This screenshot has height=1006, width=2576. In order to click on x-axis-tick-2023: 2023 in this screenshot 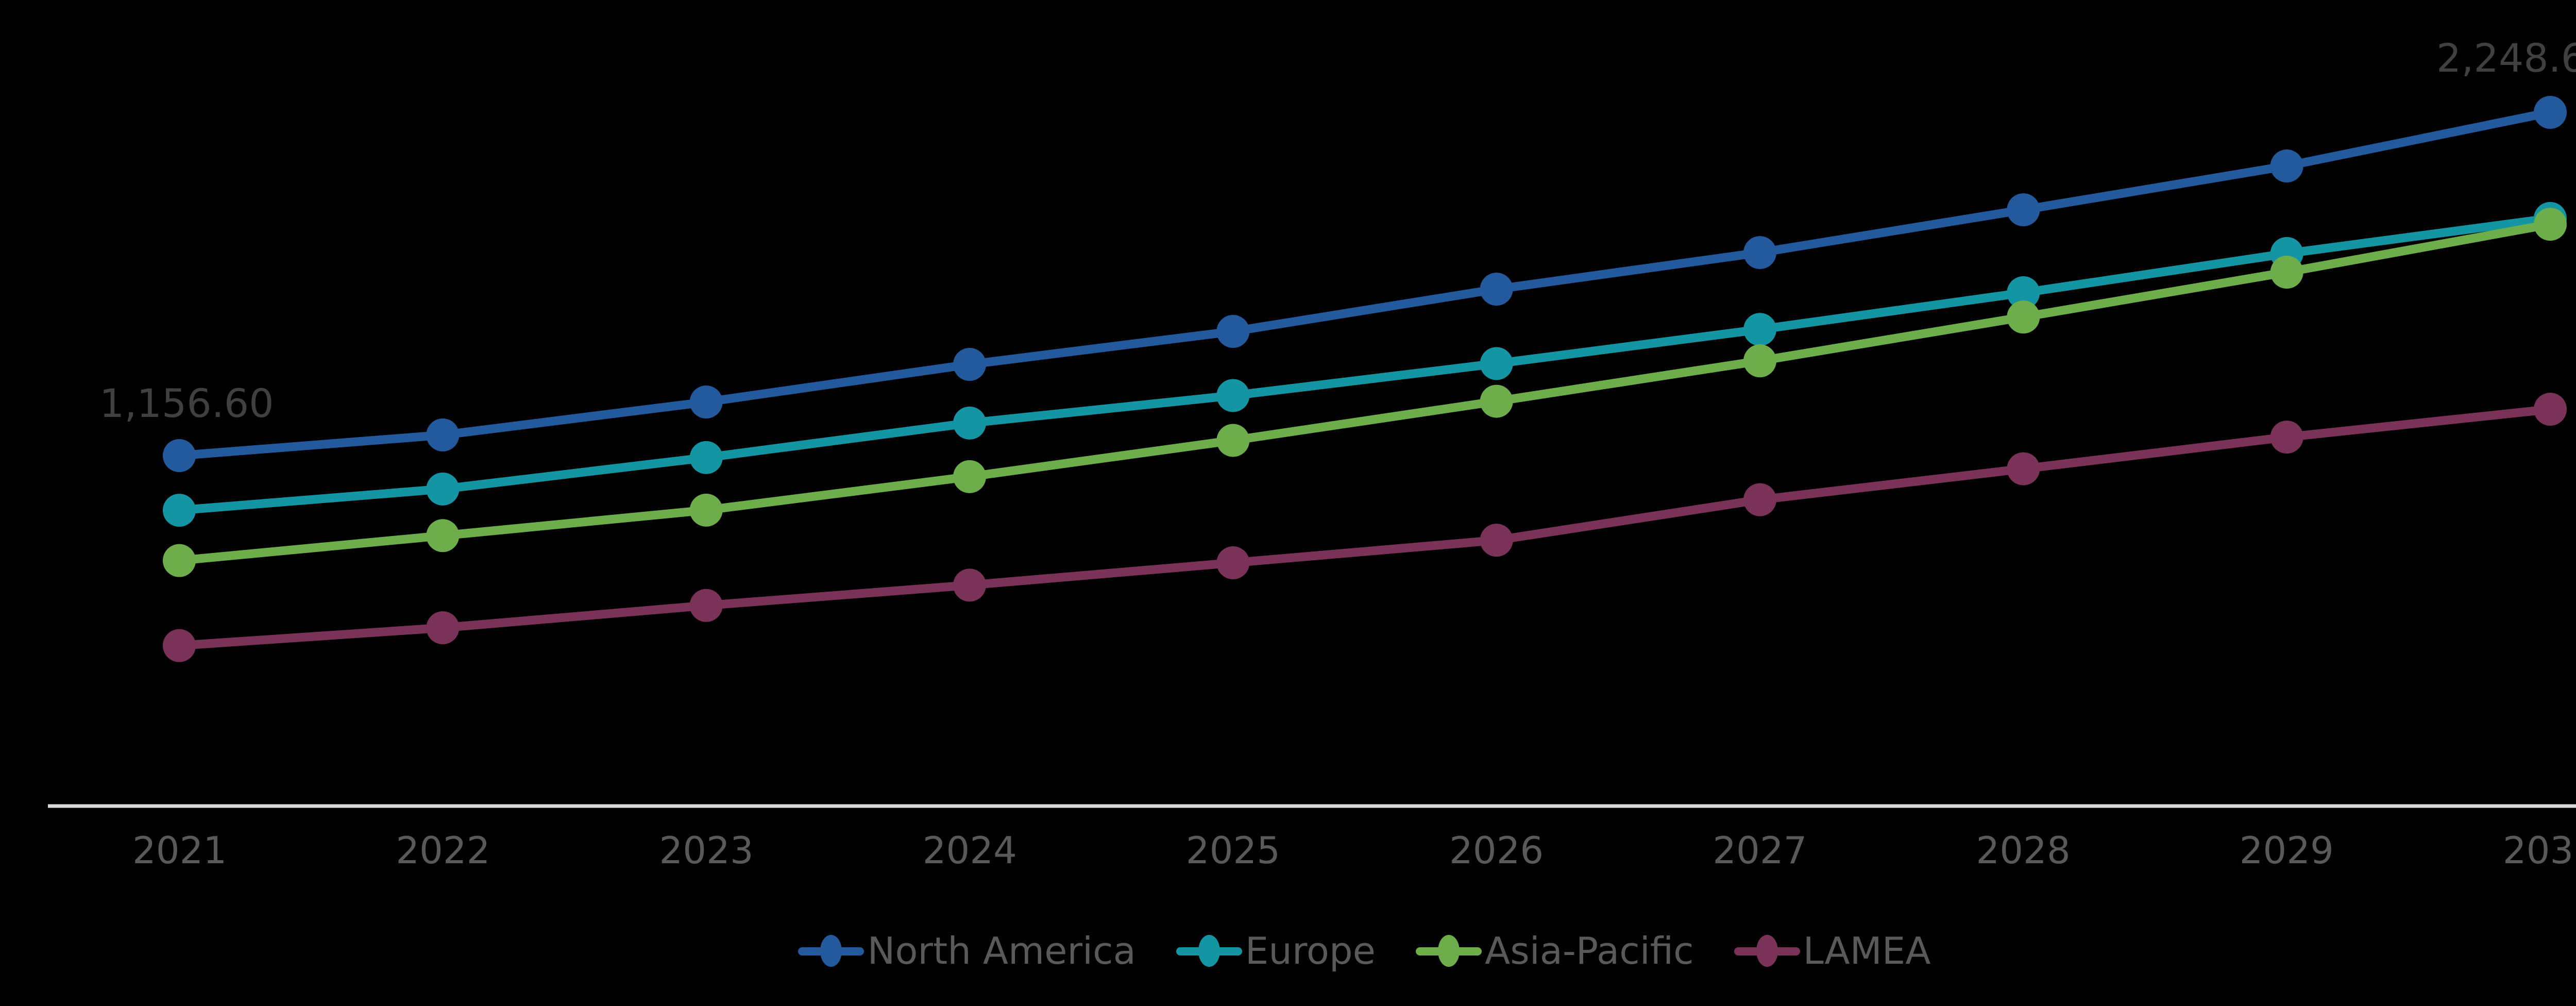, I will do `click(706, 850)`.